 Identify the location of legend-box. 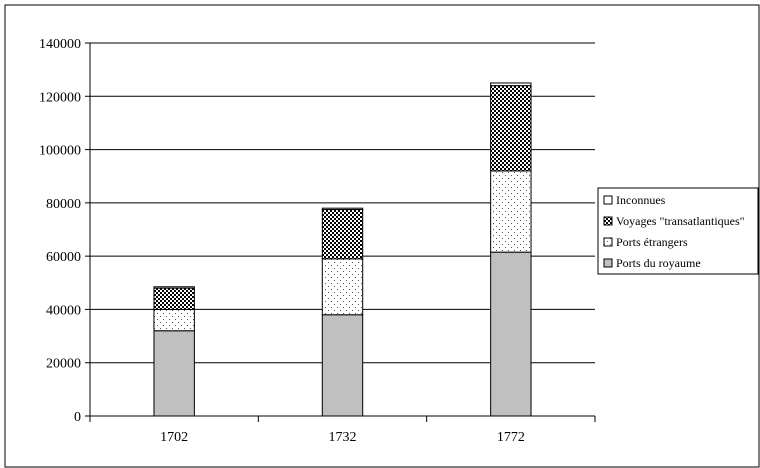
(678, 231).